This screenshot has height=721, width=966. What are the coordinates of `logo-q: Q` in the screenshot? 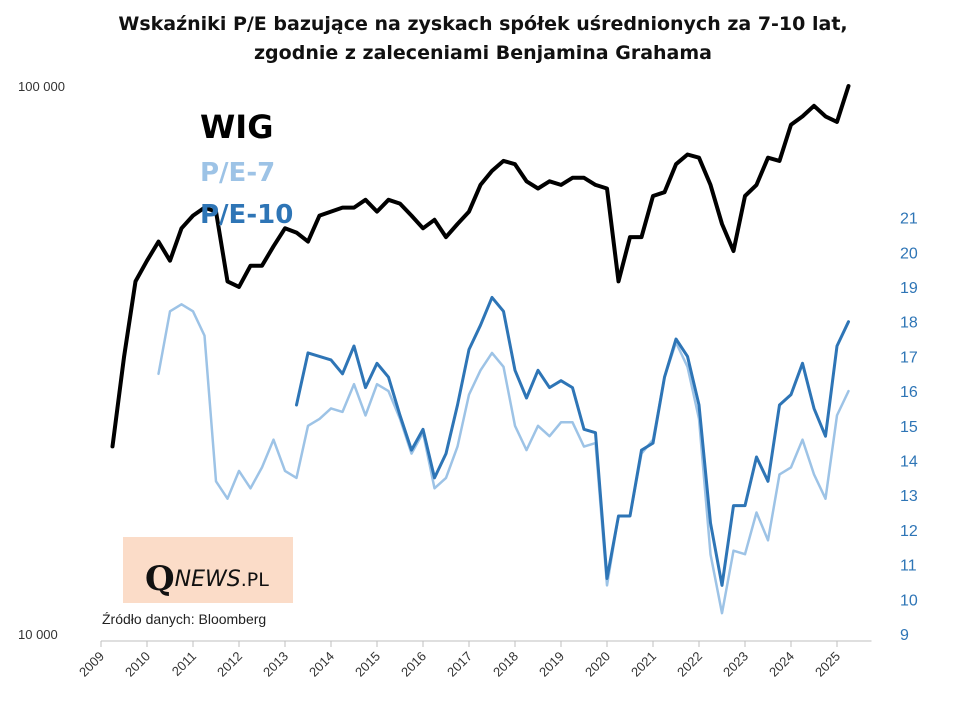 It's located at (160, 579).